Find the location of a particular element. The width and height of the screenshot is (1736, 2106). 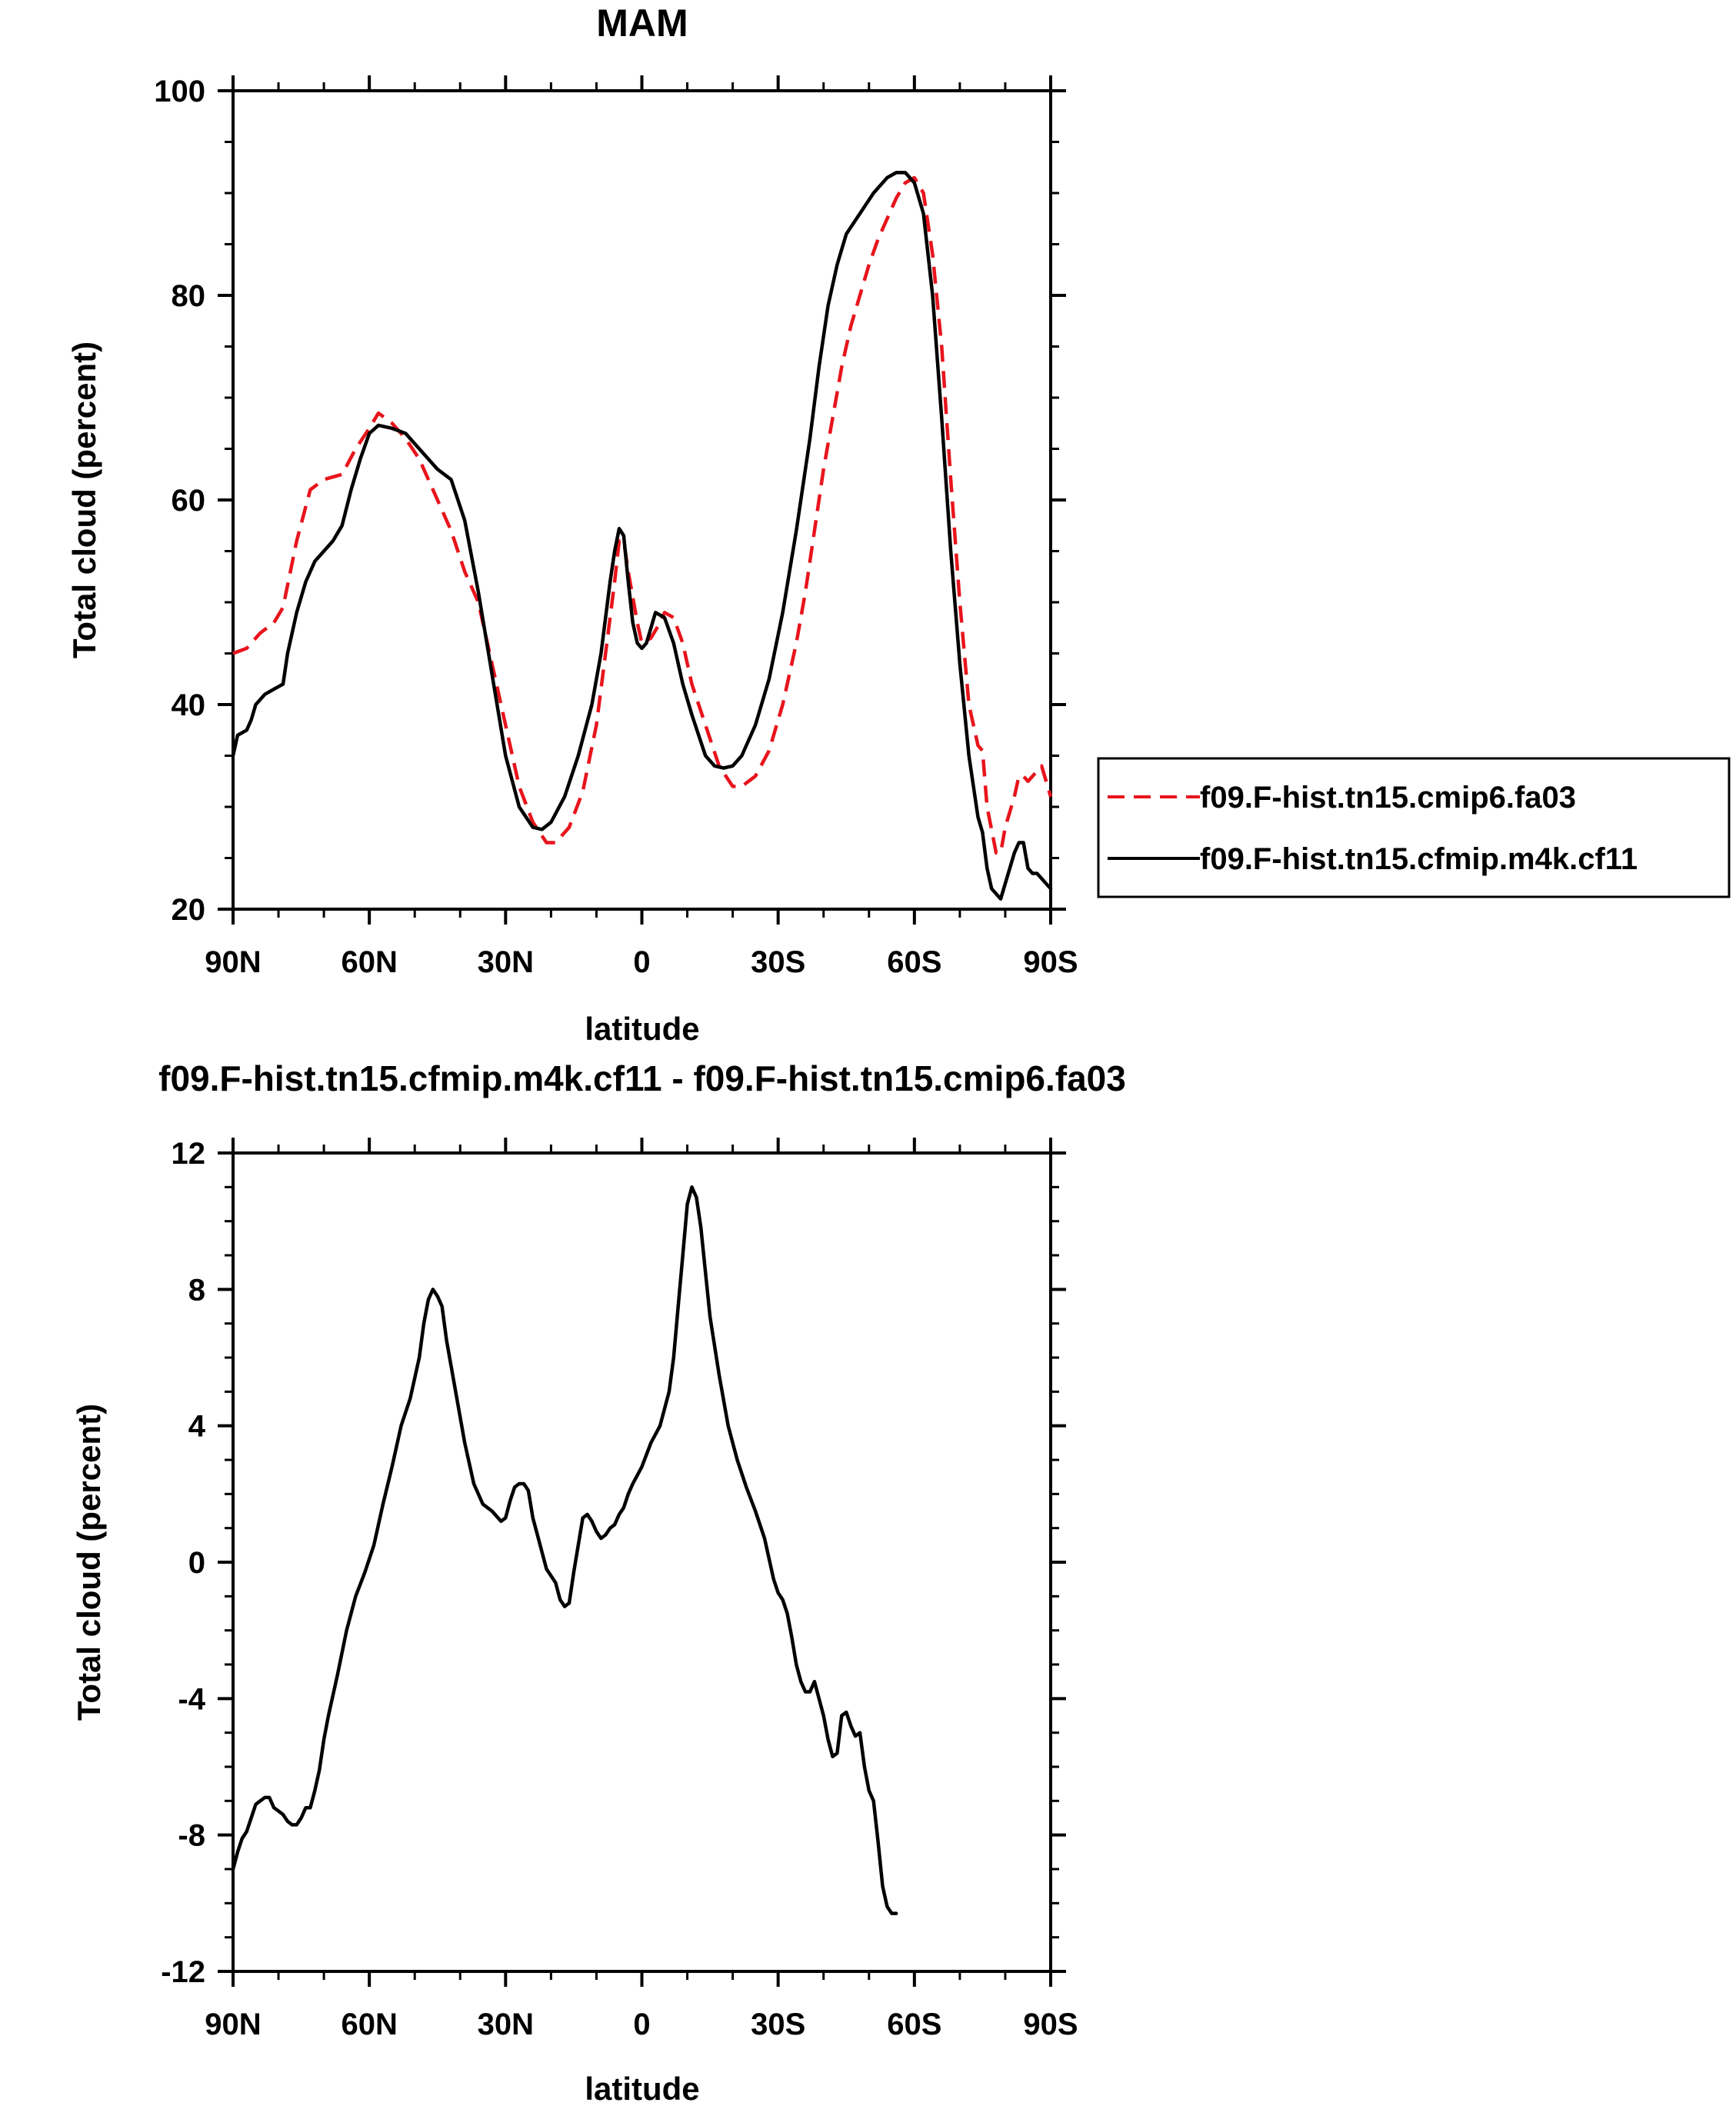

bottom-x-tick-label: 60S is located at coordinates (914, 2025).